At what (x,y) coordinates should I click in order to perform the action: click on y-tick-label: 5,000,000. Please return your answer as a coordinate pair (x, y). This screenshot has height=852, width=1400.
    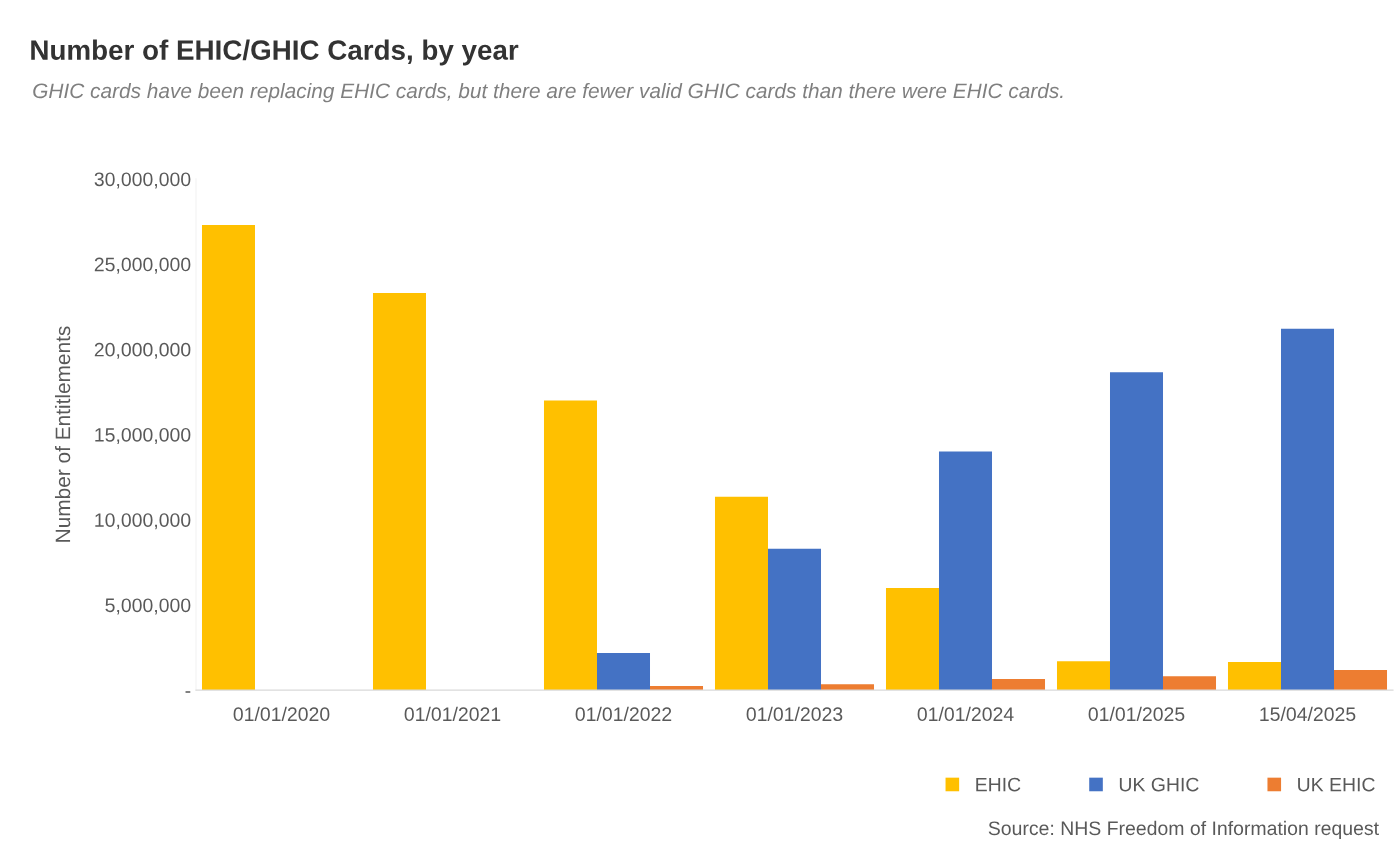
    Looking at the image, I should click on (148, 606).